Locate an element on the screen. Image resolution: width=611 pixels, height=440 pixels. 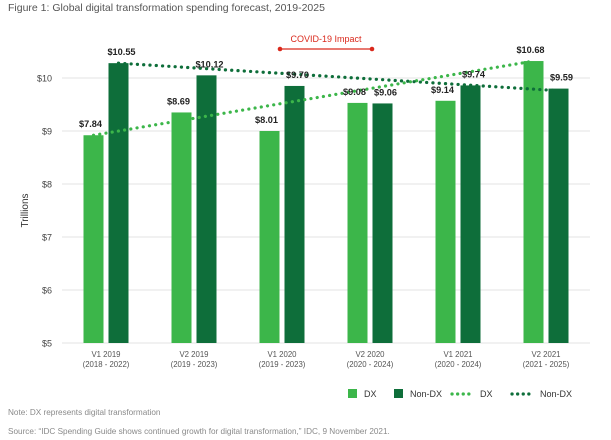
nondx-data-label: $9.70 is located at coordinates (297, 75).